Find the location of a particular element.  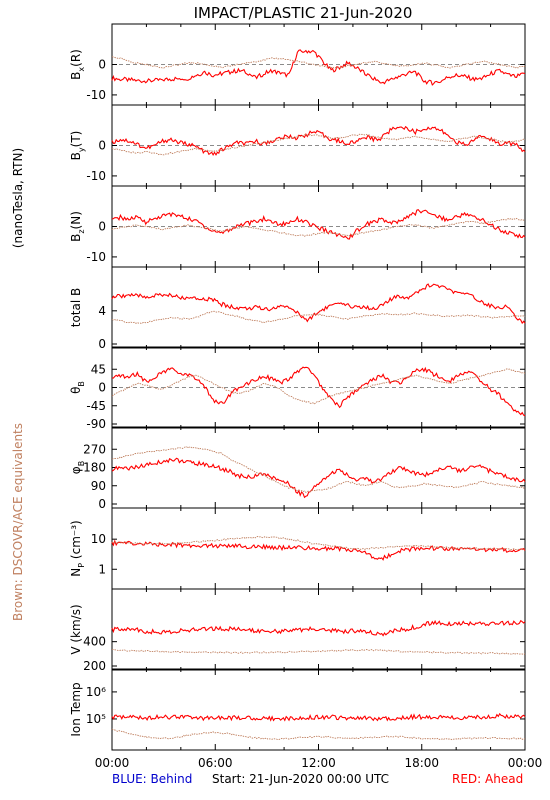

y-axis-label: Bz(N) is located at coordinates (77, 226).